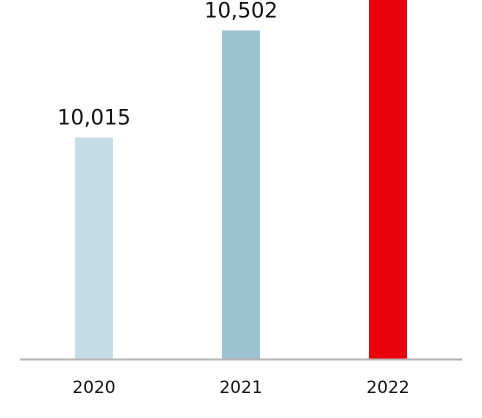 Image resolution: width=482 pixels, height=418 pixels. I want to click on bar-2021, so click(241, 194).